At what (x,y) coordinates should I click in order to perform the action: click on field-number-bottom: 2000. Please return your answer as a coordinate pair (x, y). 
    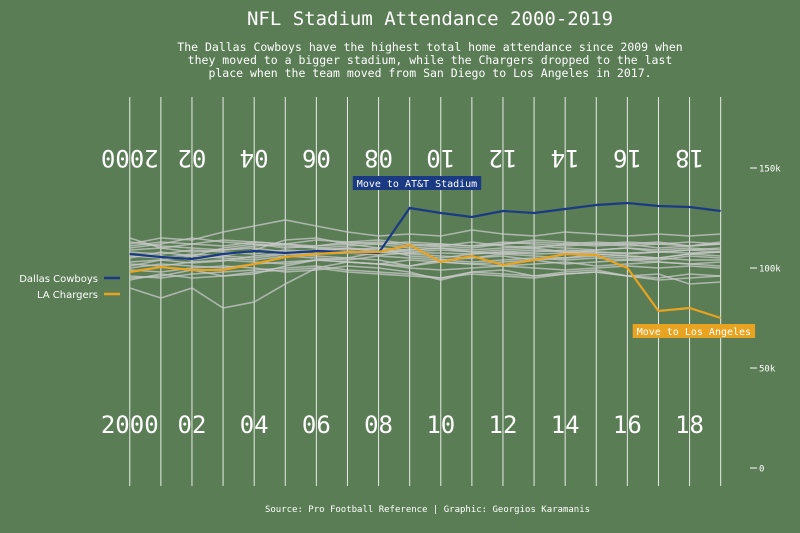
    Looking at the image, I should click on (130, 425).